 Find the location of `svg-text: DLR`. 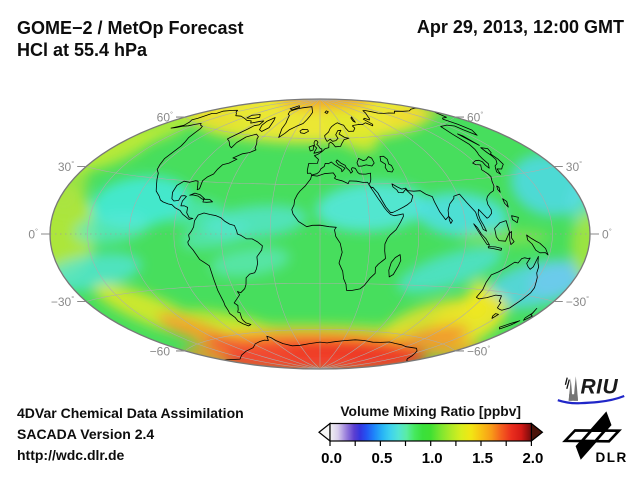

svg-text: DLR is located at coordinates (612, 457).